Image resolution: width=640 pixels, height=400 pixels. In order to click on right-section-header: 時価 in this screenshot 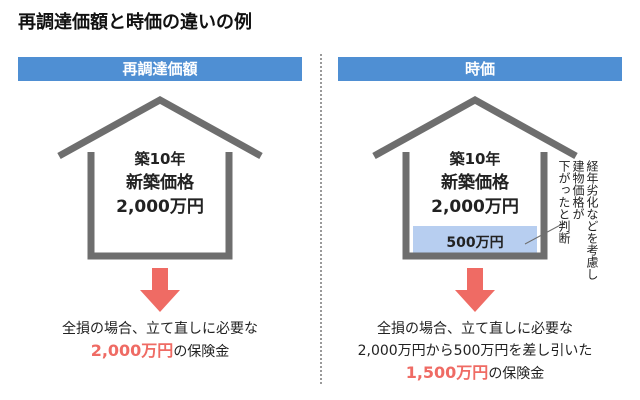, I will do `click(480, 69)`.